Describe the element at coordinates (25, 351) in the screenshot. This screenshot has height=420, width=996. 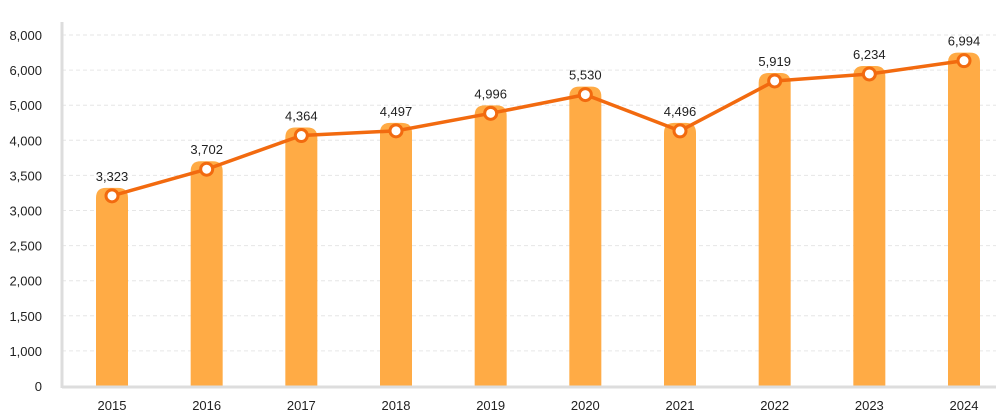
I see `y-tick-label: 1,000` at that location.